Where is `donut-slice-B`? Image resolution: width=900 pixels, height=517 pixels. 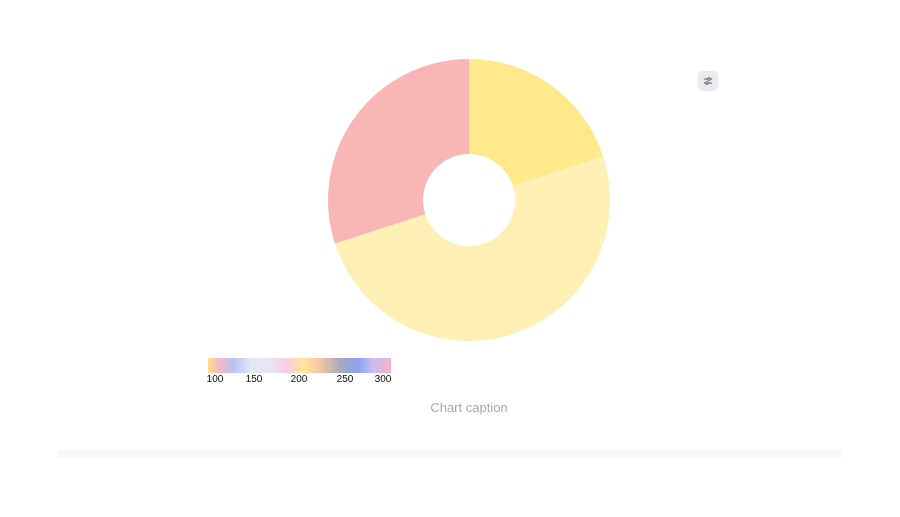
donut-slice-B is located at coordinates (472, 248).